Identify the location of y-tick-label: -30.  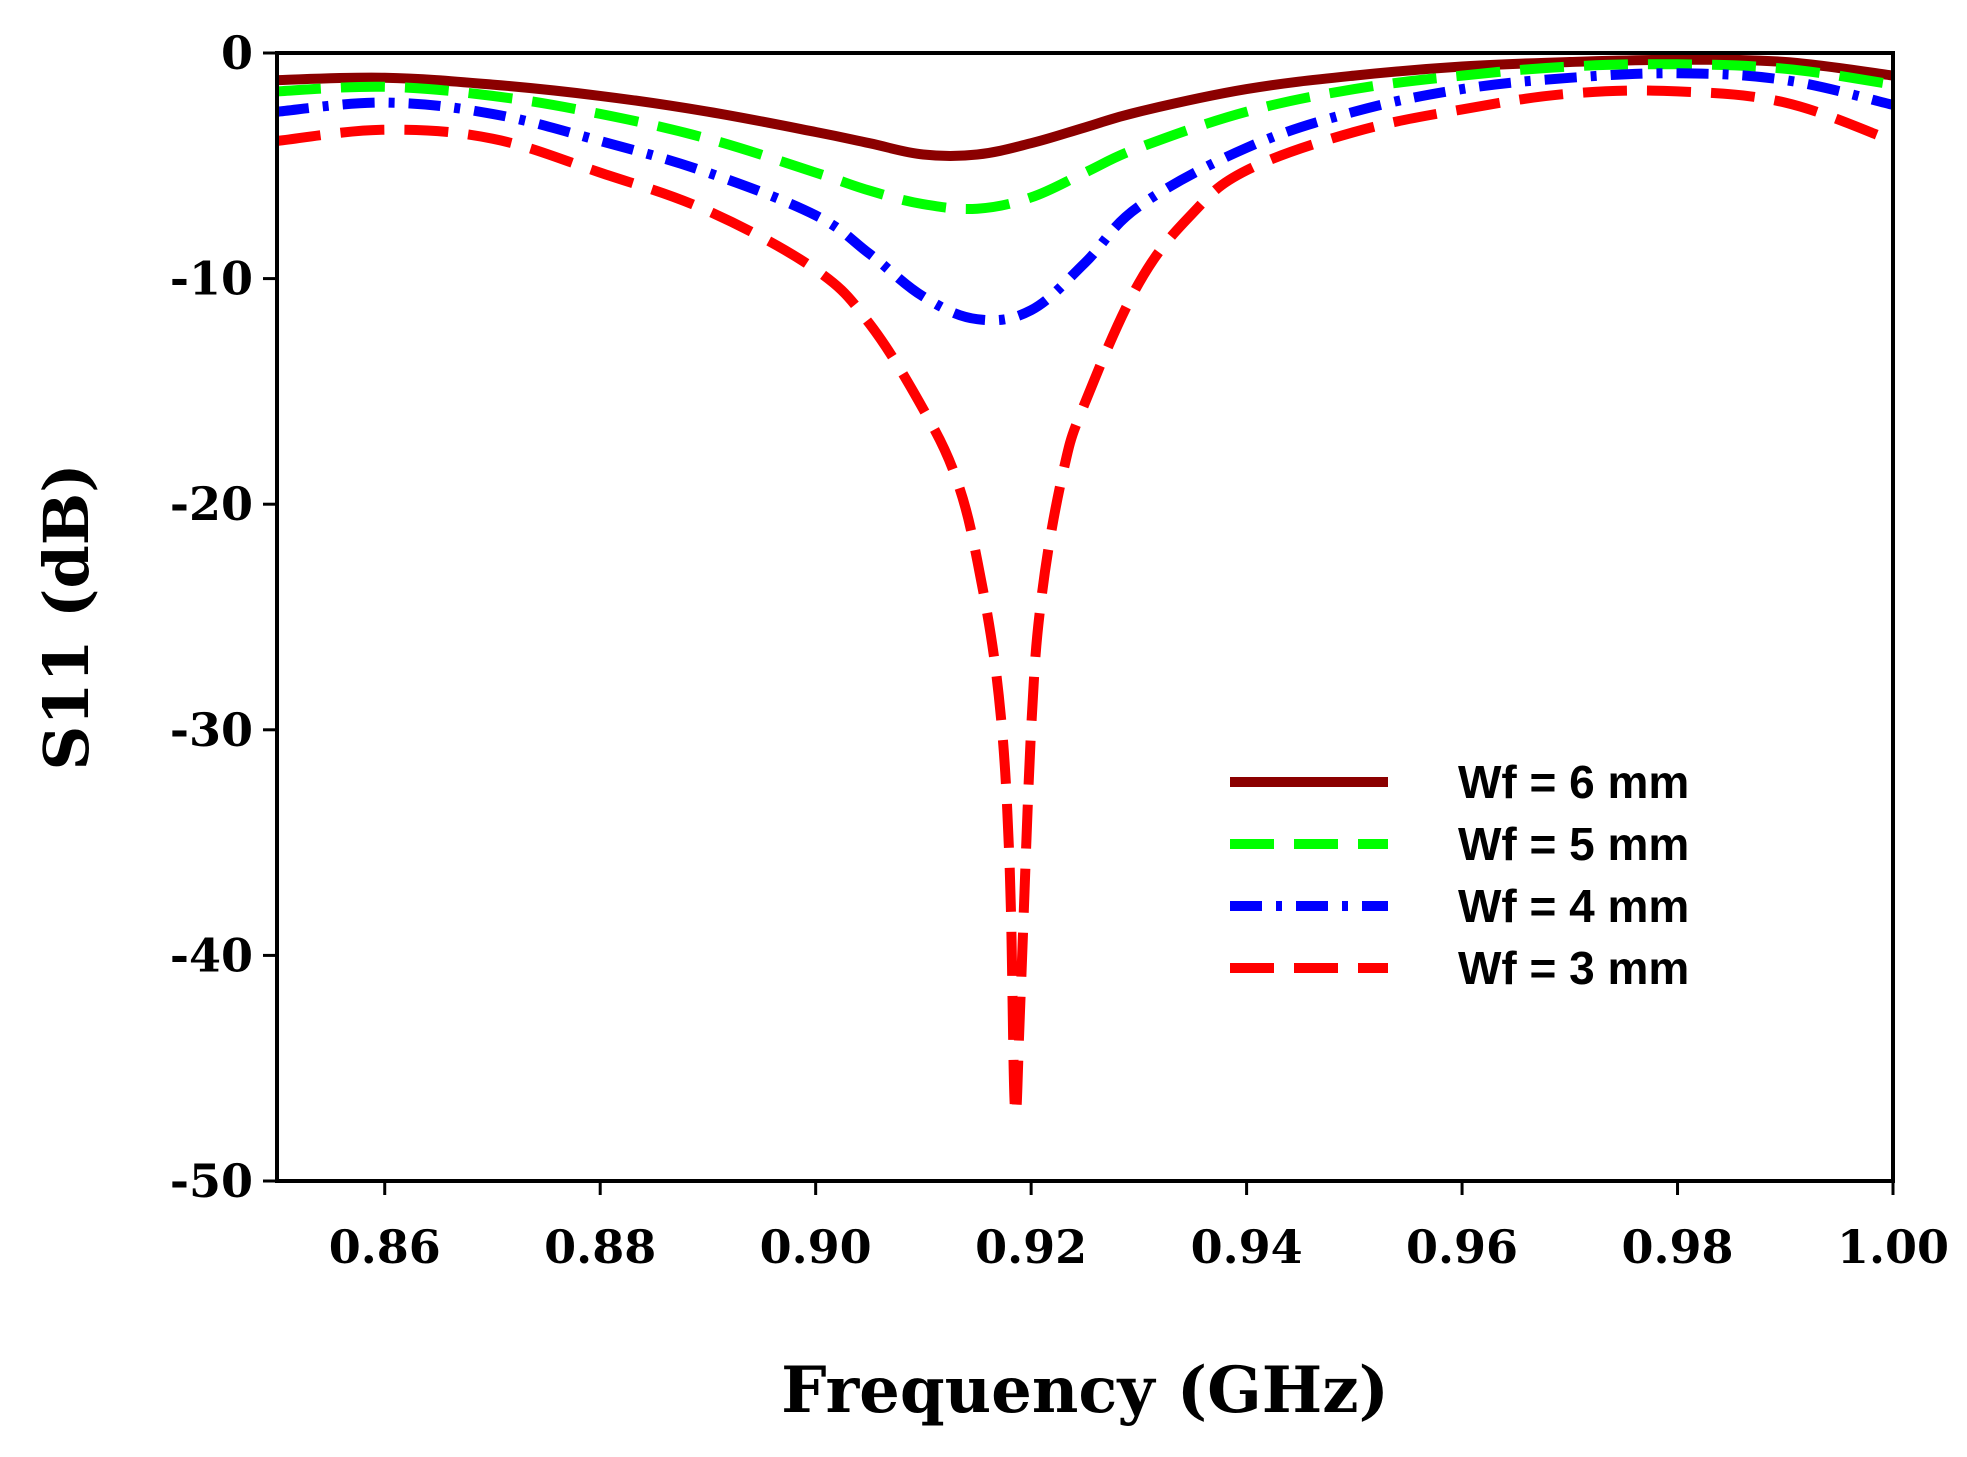
(211, 730).